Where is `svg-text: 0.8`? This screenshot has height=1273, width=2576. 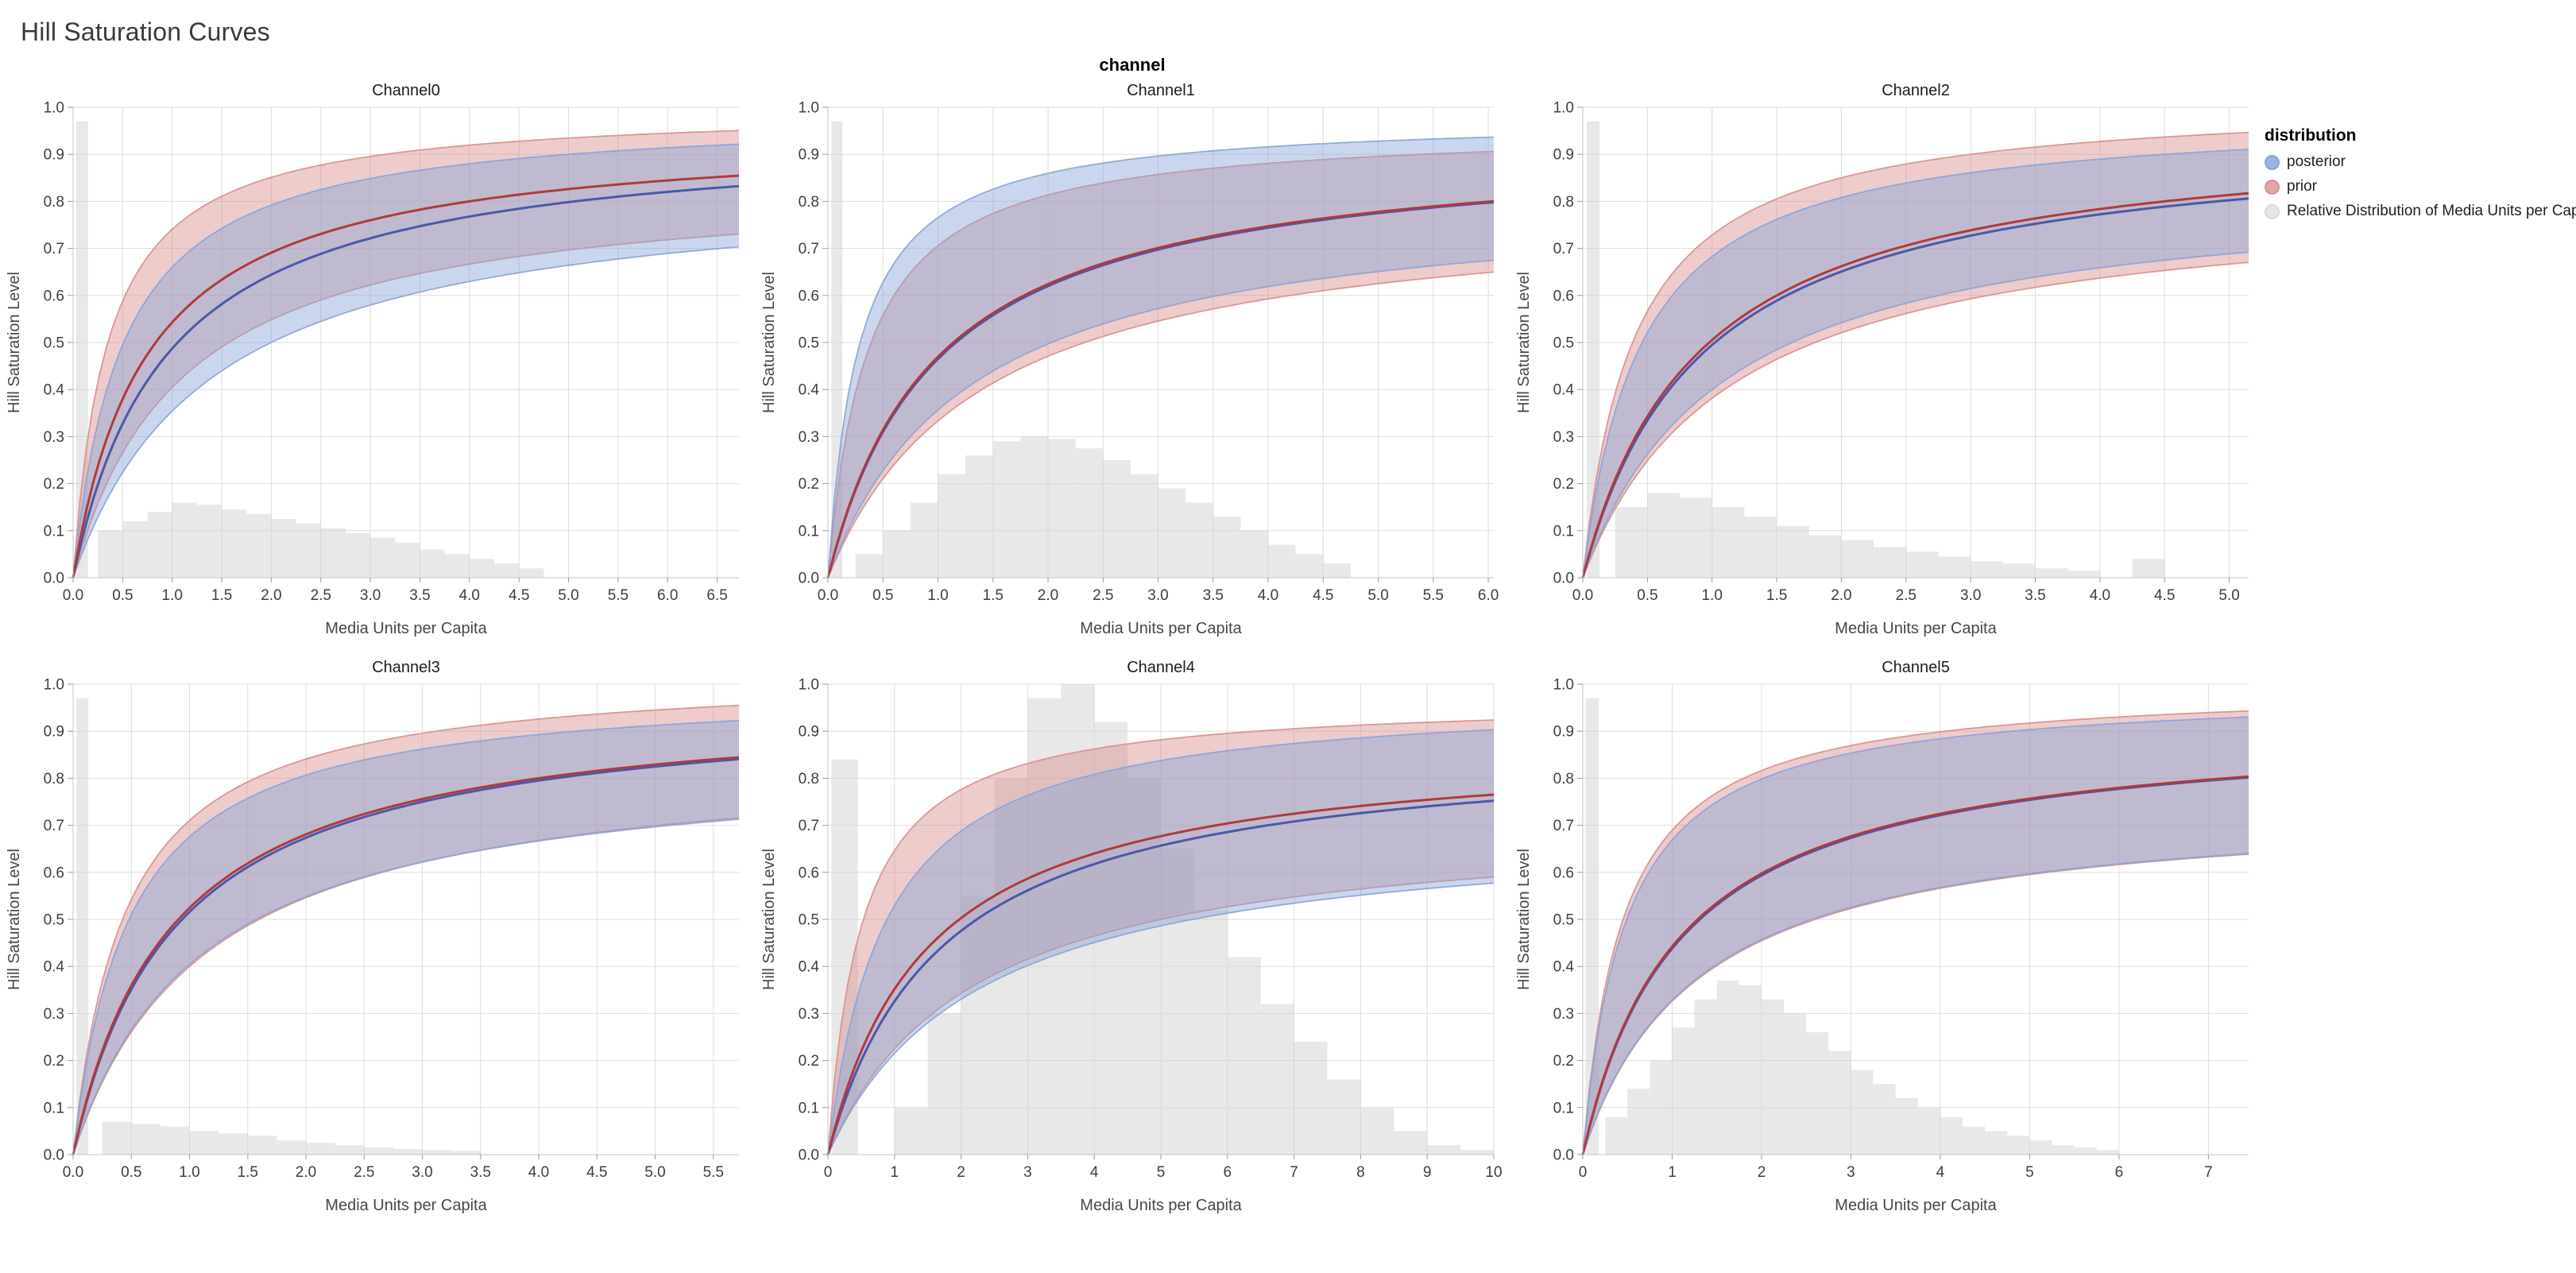
svg-text: 0.8 is located at coordinates (1563, 203).